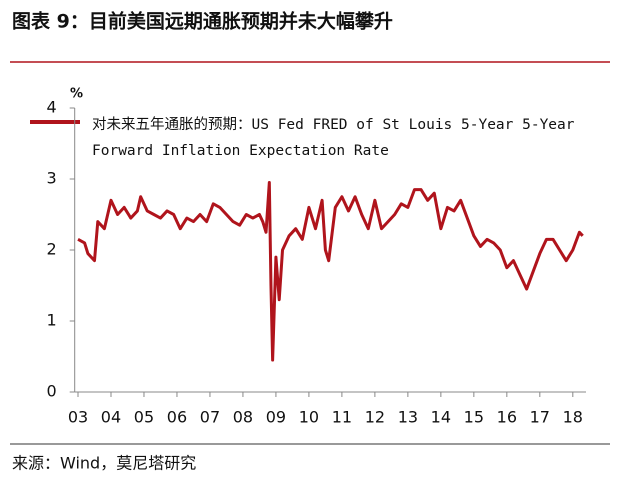 This screenshot has width=620, height=488. I want to click on y-tick-label: 3, so click(52, 178).